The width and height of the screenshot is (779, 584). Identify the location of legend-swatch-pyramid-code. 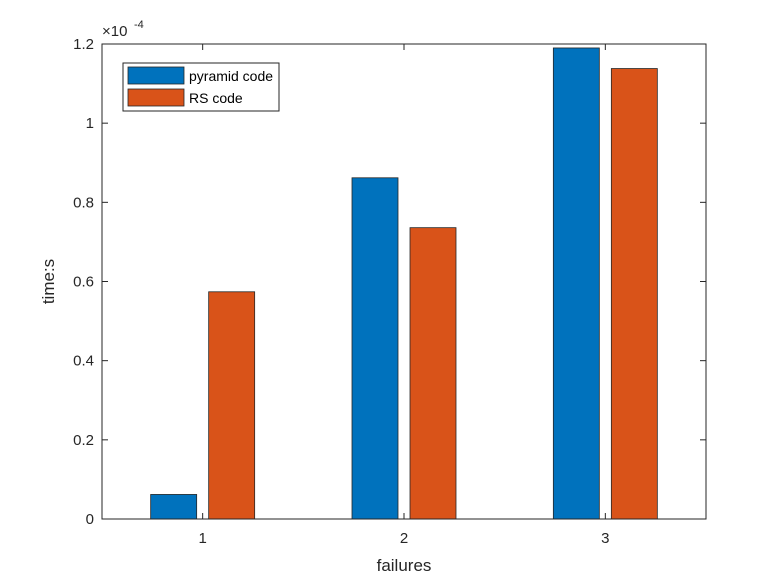
(156, 75).